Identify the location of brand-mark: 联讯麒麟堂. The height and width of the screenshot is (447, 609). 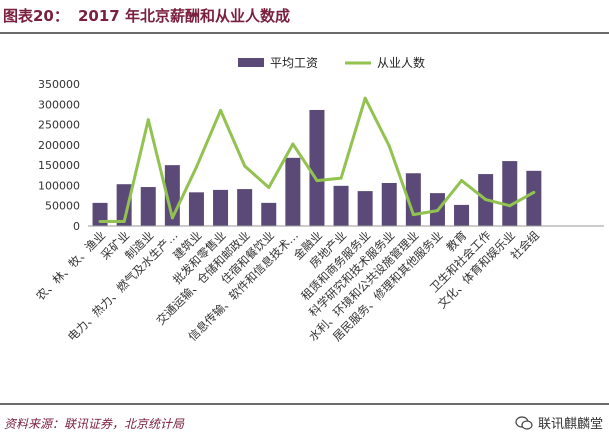
(559, 422).